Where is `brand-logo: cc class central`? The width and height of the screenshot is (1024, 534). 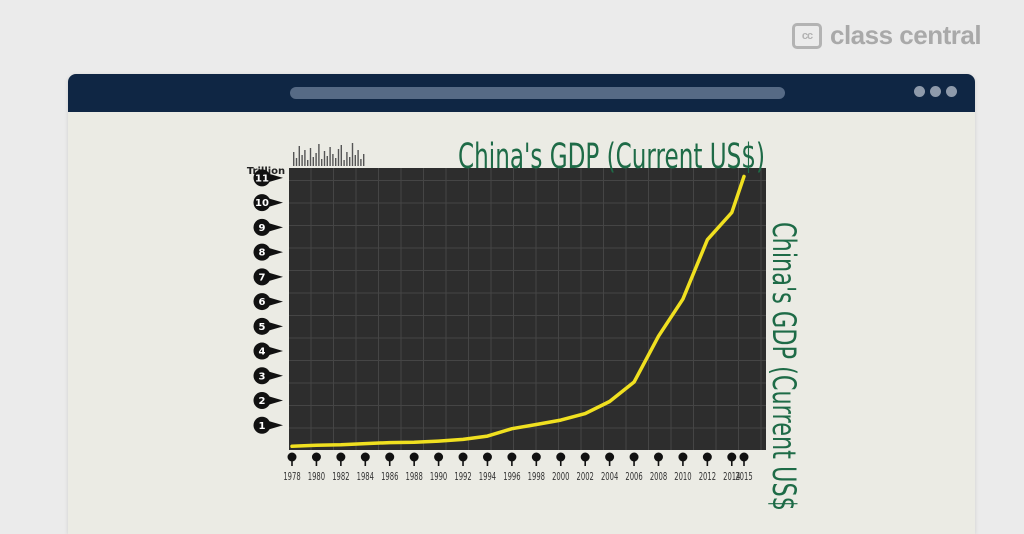
brand-logo: cc class central is located at coordinates (887, 35).